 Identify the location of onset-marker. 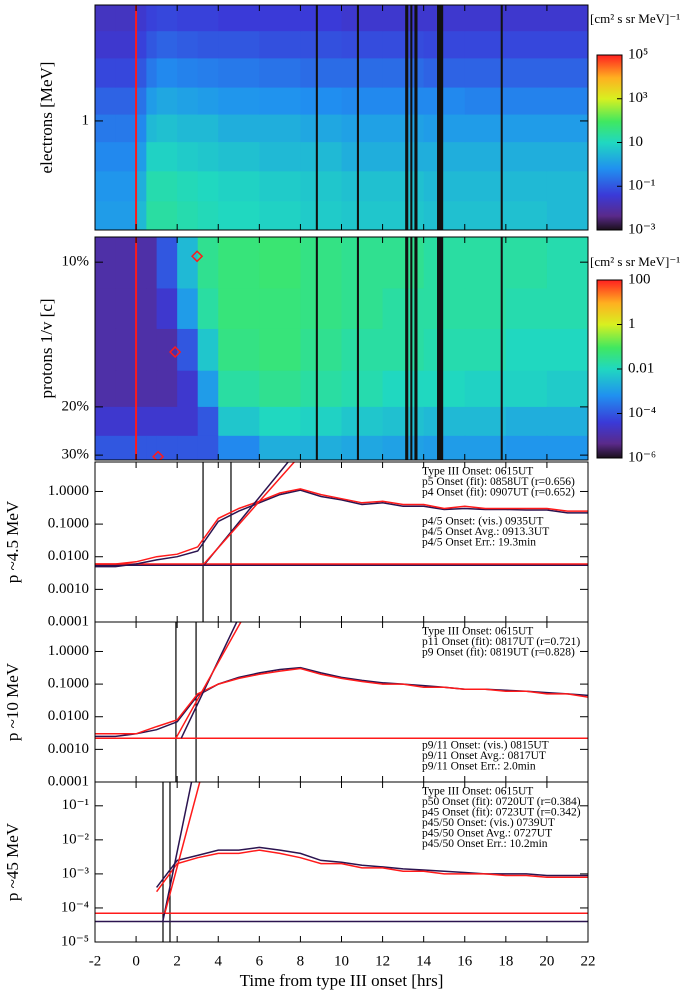
(175, 352).